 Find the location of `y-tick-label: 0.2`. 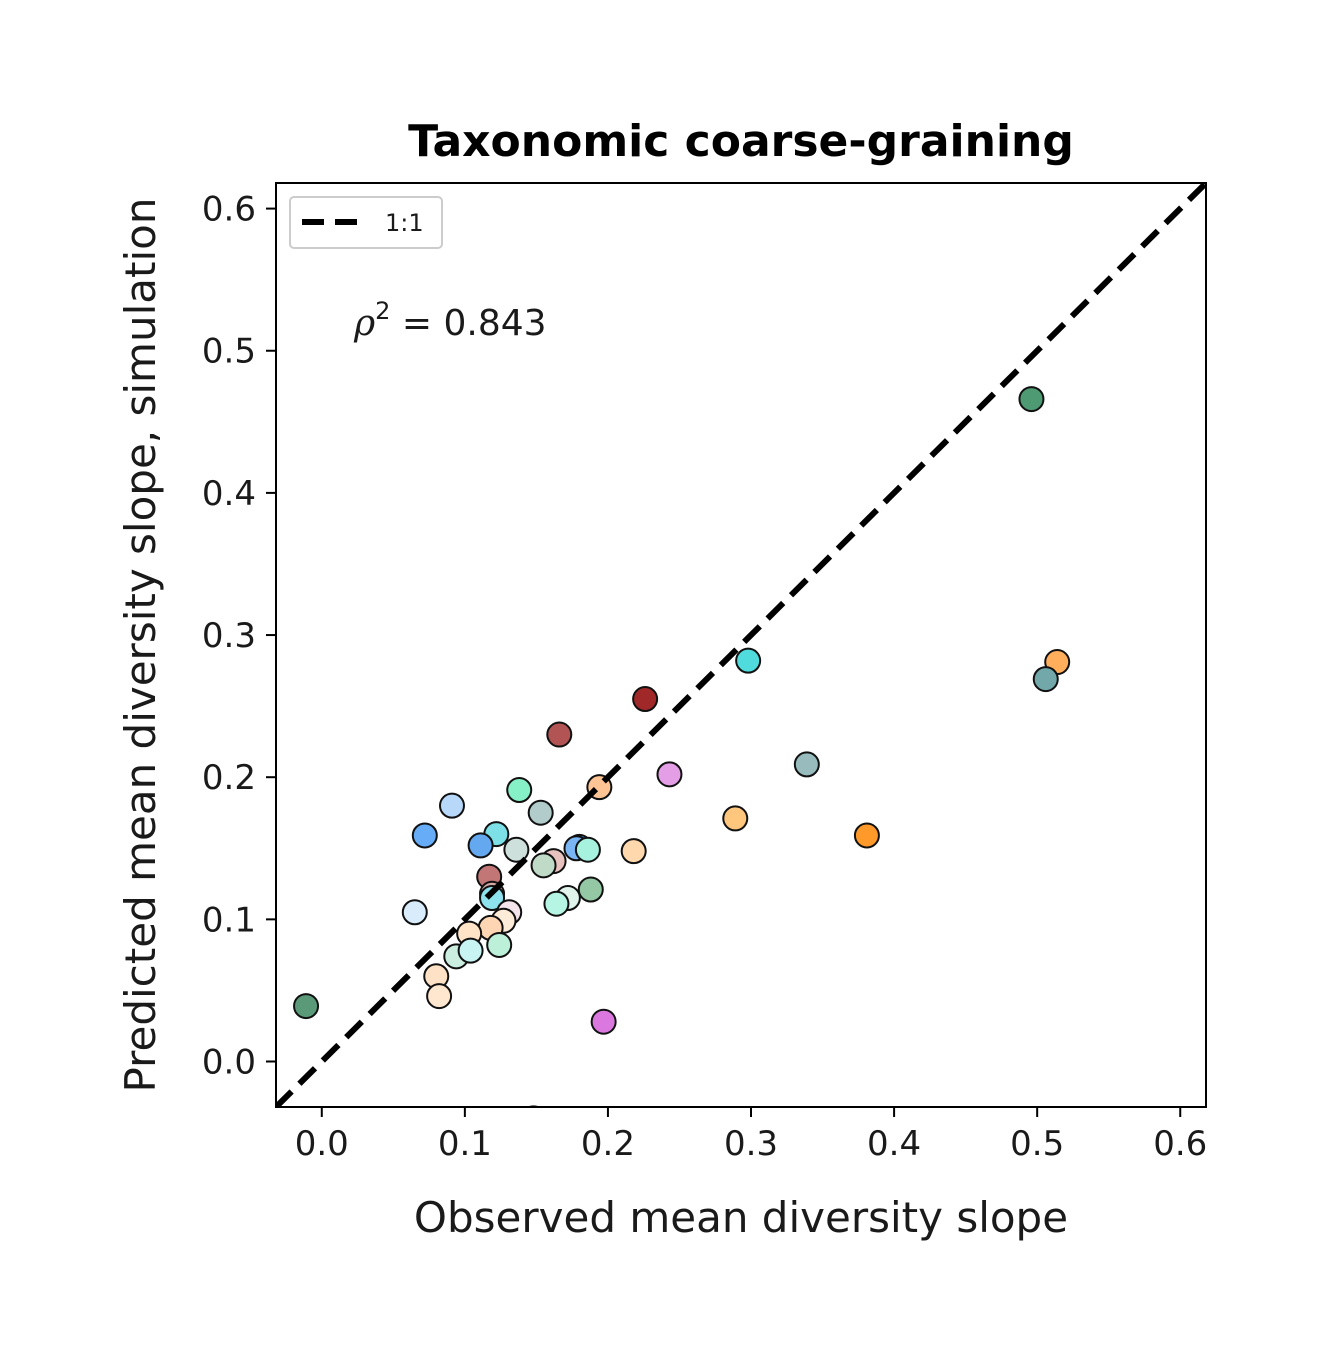

y-tick-label: 0.2 is located at coordinates (229, 778).